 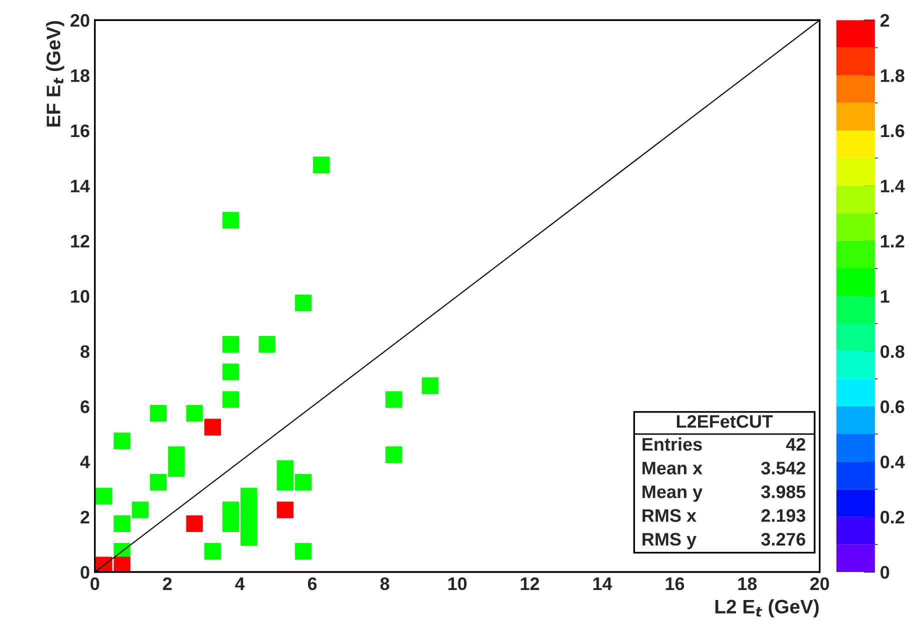 What do you see at coordinates (892, 407) in the screenshot?
I see `color-bar-label: 0.6` at bounding box center [892, 407].